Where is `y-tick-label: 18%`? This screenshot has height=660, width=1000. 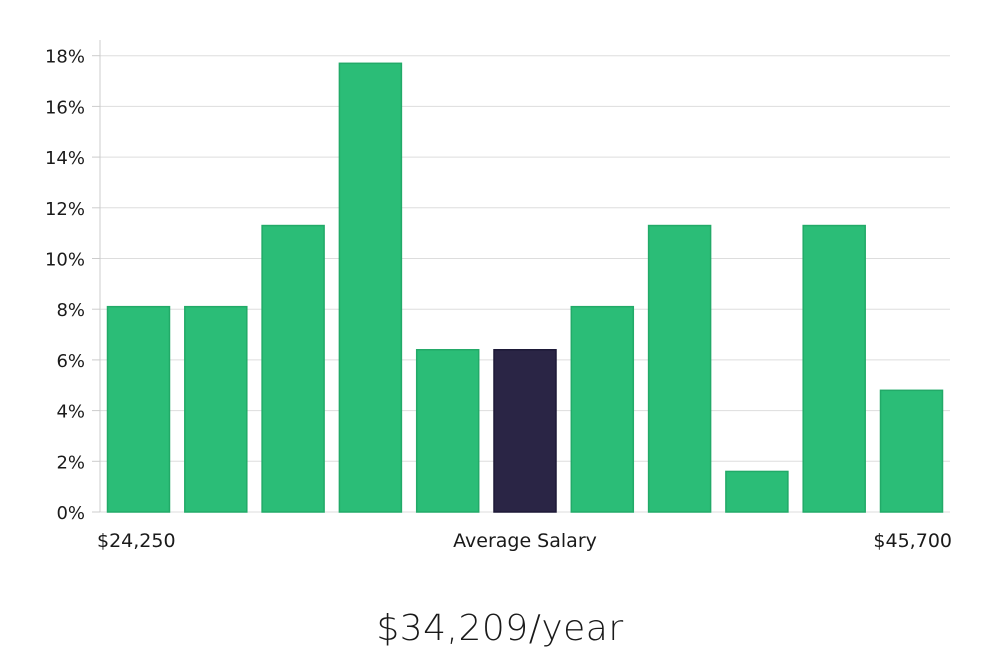
y-tick-label: 18% is located at coordinates (65, 57).